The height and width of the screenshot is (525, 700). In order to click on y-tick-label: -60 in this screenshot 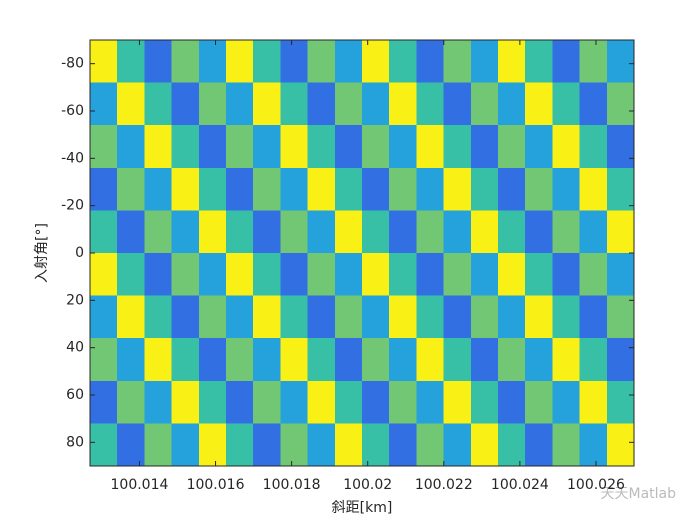, I will do `click(72, 111)`.